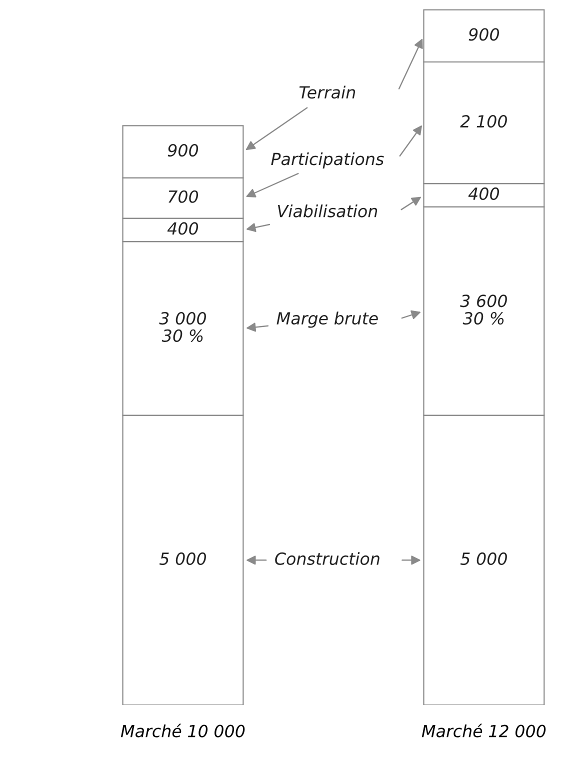  What do you see at coordinates (328, 211) in the screenshot?
I see `legend-label: Viabilisation` at bounding box center [328, 211].